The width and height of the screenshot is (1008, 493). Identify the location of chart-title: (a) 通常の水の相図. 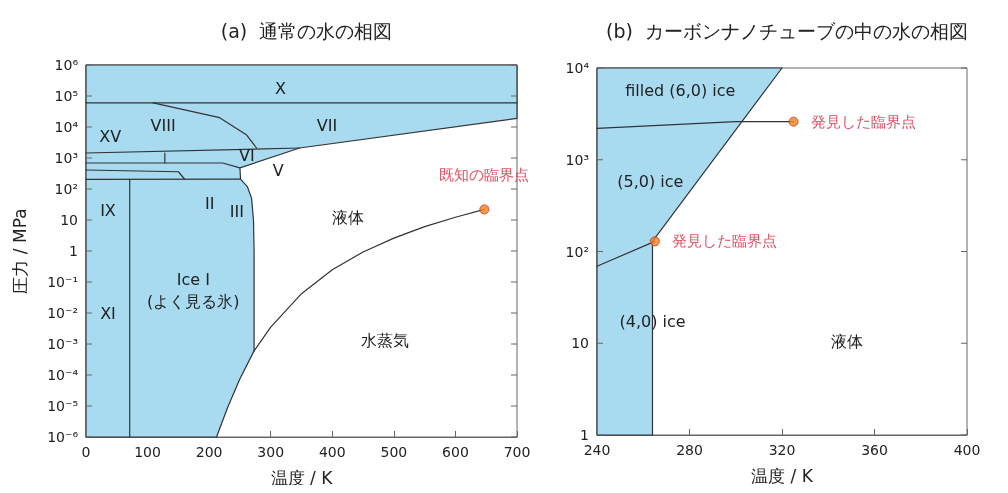
(306, 30).